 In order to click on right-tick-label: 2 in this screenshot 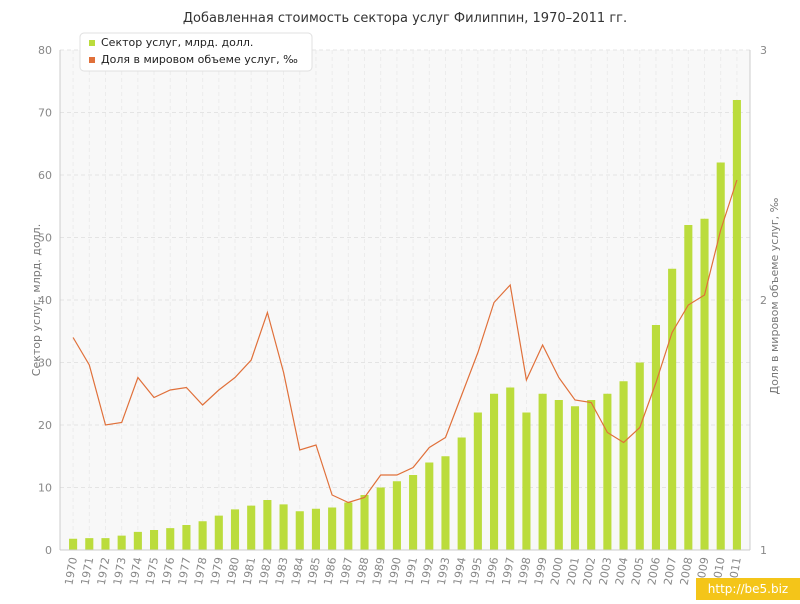, I will do `click(763, 300)`.